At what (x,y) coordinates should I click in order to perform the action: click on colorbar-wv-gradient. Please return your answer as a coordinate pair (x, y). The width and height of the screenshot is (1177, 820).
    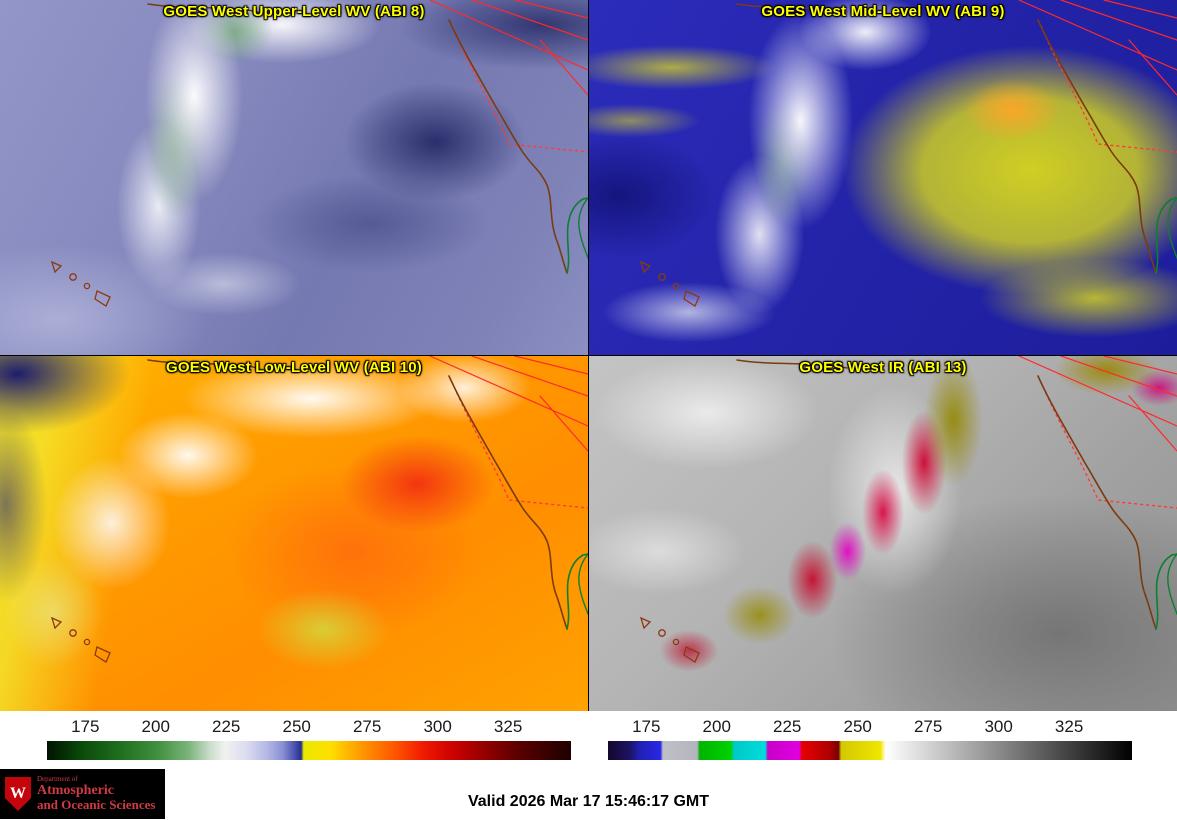
    Looking at the image, I should click on (309, 750).